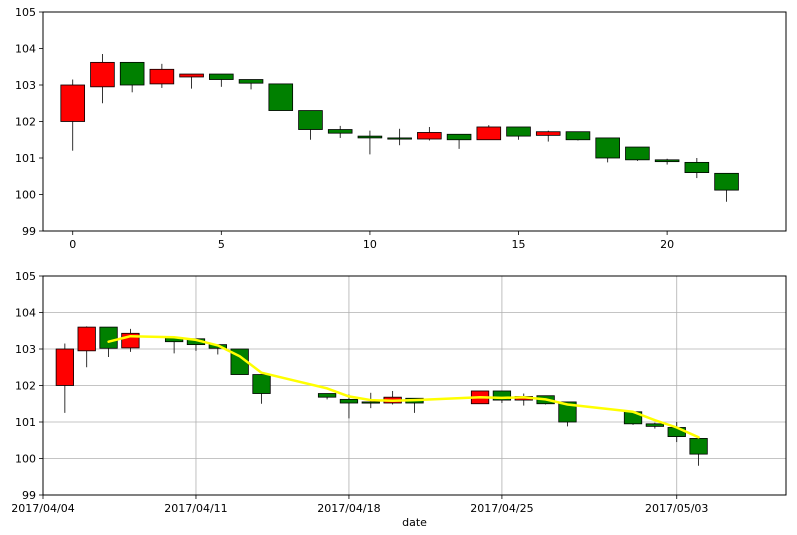  Describe the element at coordinates (370, 244) in the screenshot. I see `x-tick-label: 10` at that location.